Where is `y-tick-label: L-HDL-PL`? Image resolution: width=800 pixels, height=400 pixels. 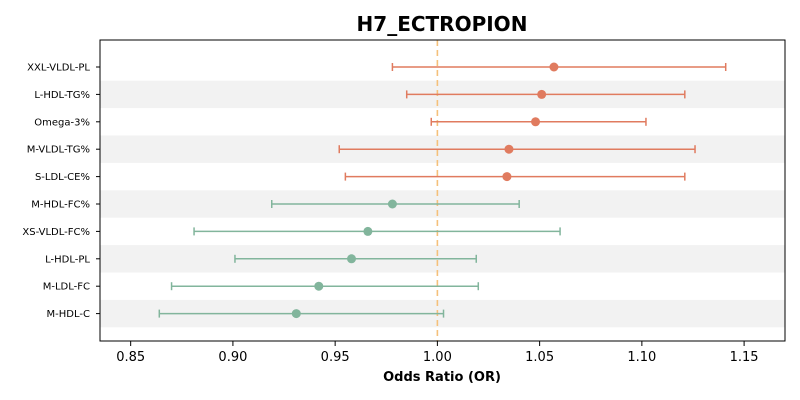
y-tick-label: L-HDL-PL is located at coordinates (67, 259).